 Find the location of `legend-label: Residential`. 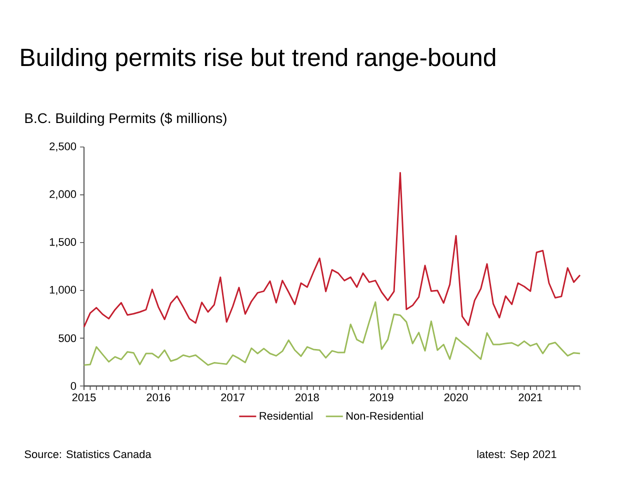

legend-label: Residential is located at coordinates (286, 416).